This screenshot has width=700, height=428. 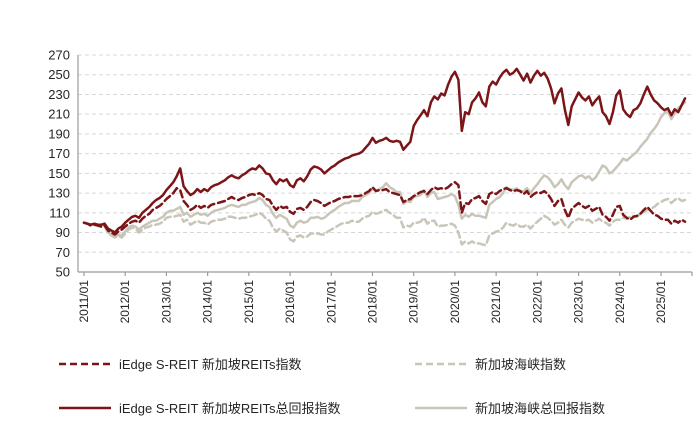 I want to click on svg-text: 110, so click(x=59, y=212).